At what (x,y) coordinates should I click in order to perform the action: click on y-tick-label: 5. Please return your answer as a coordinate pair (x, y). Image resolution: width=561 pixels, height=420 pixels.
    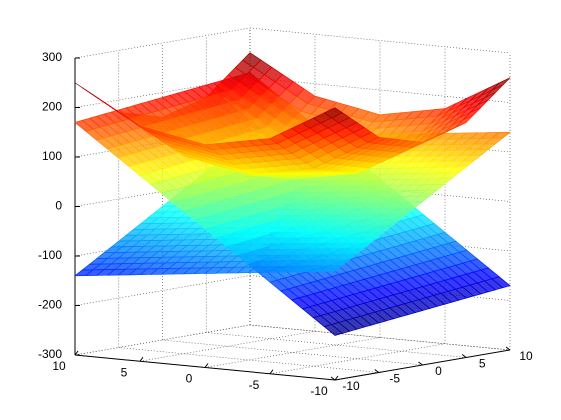
    Looking at the image, I should click on (482, 364).